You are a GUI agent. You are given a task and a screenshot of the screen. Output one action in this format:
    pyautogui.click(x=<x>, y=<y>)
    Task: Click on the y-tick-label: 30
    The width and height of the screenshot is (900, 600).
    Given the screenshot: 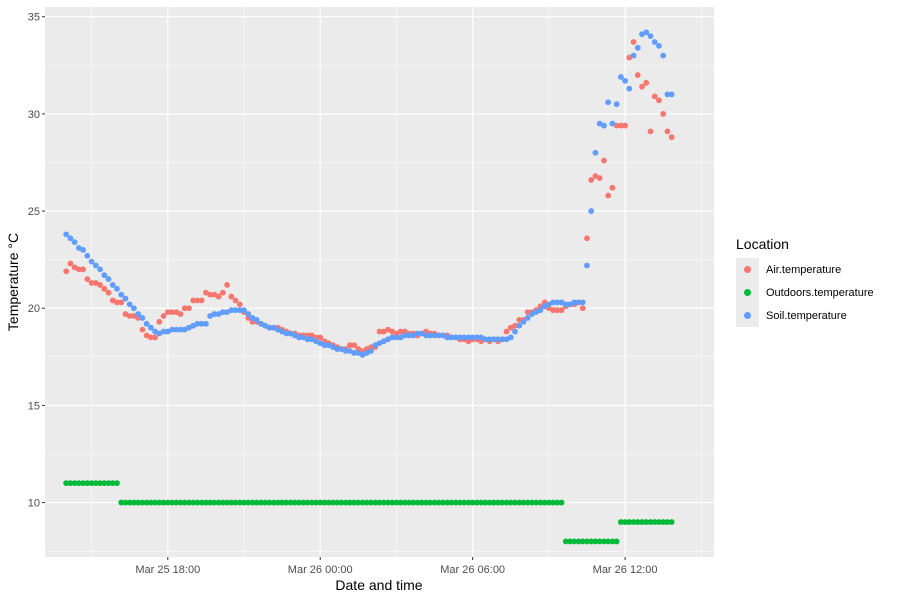 What is the action you would take?
    pyautogui.click(x=34, y=115)
    